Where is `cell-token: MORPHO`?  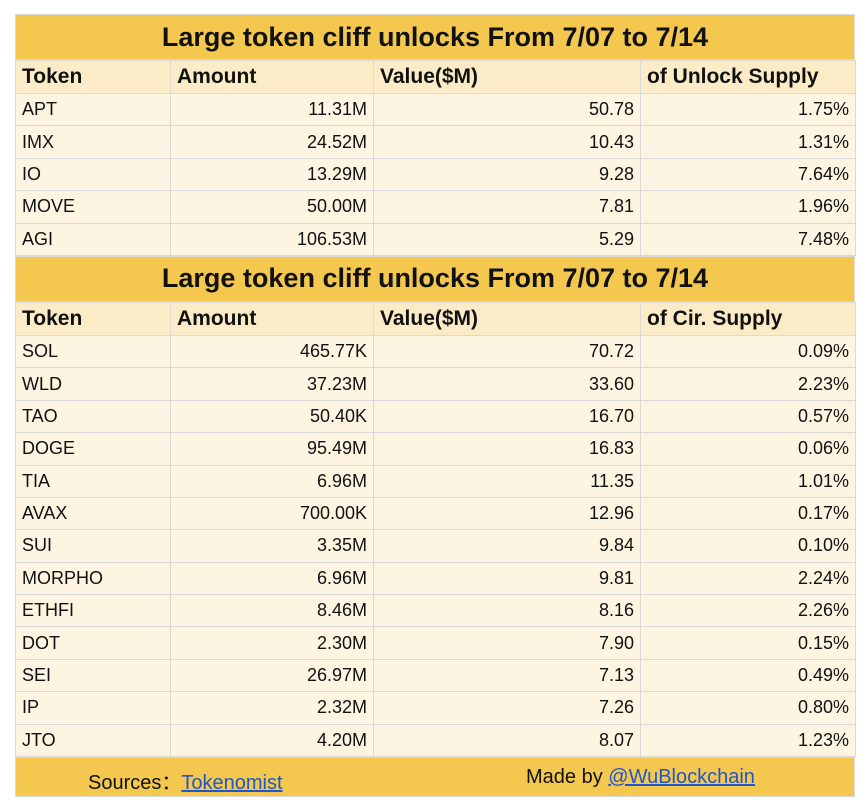 cell-token: MORPHO is located at coordinates (93, 578).